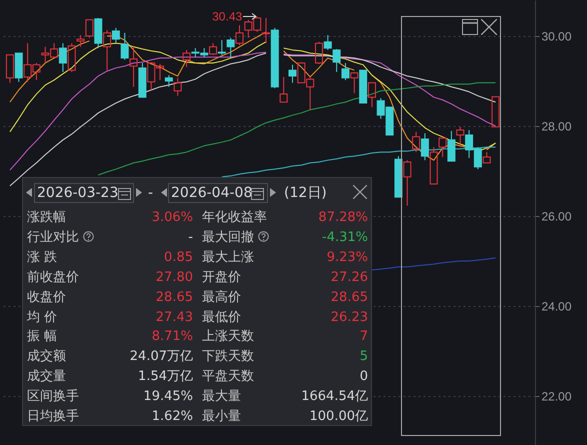 The width and height of the screenshot is (587, 445). Describe the element at coordinates (227, 17) in the screenshot. I see `annotation: 30.43` at that location.